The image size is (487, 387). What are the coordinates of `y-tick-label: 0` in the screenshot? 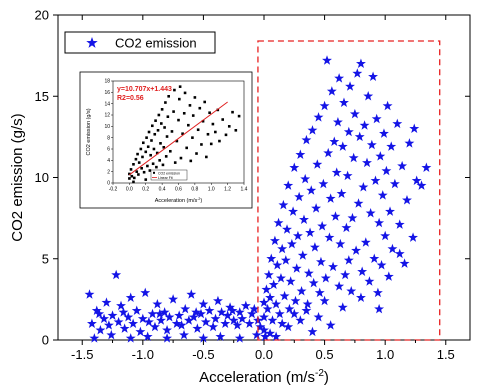 It's located at (45, 340).